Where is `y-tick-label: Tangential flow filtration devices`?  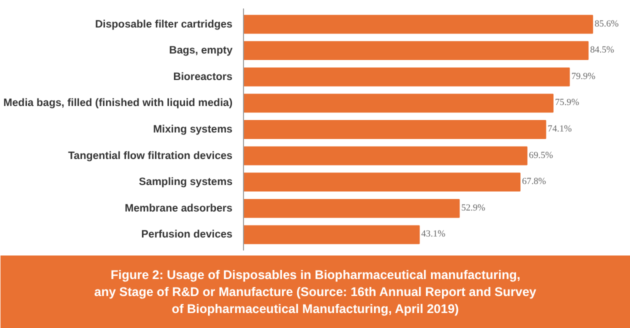 y-tick-label: Tangential flow filtration devices is located at coordinates (150, 156).